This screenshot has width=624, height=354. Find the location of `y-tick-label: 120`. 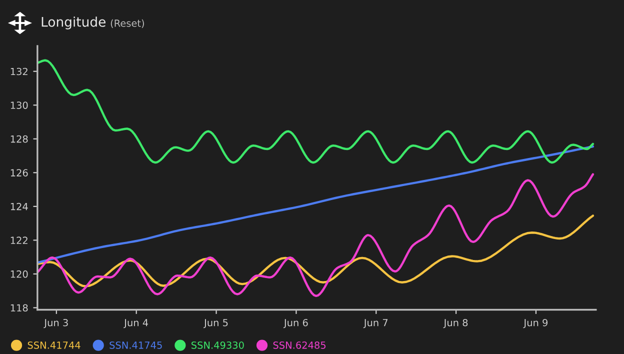

y-tick-label: 120 is located at coordinates (19, 274).